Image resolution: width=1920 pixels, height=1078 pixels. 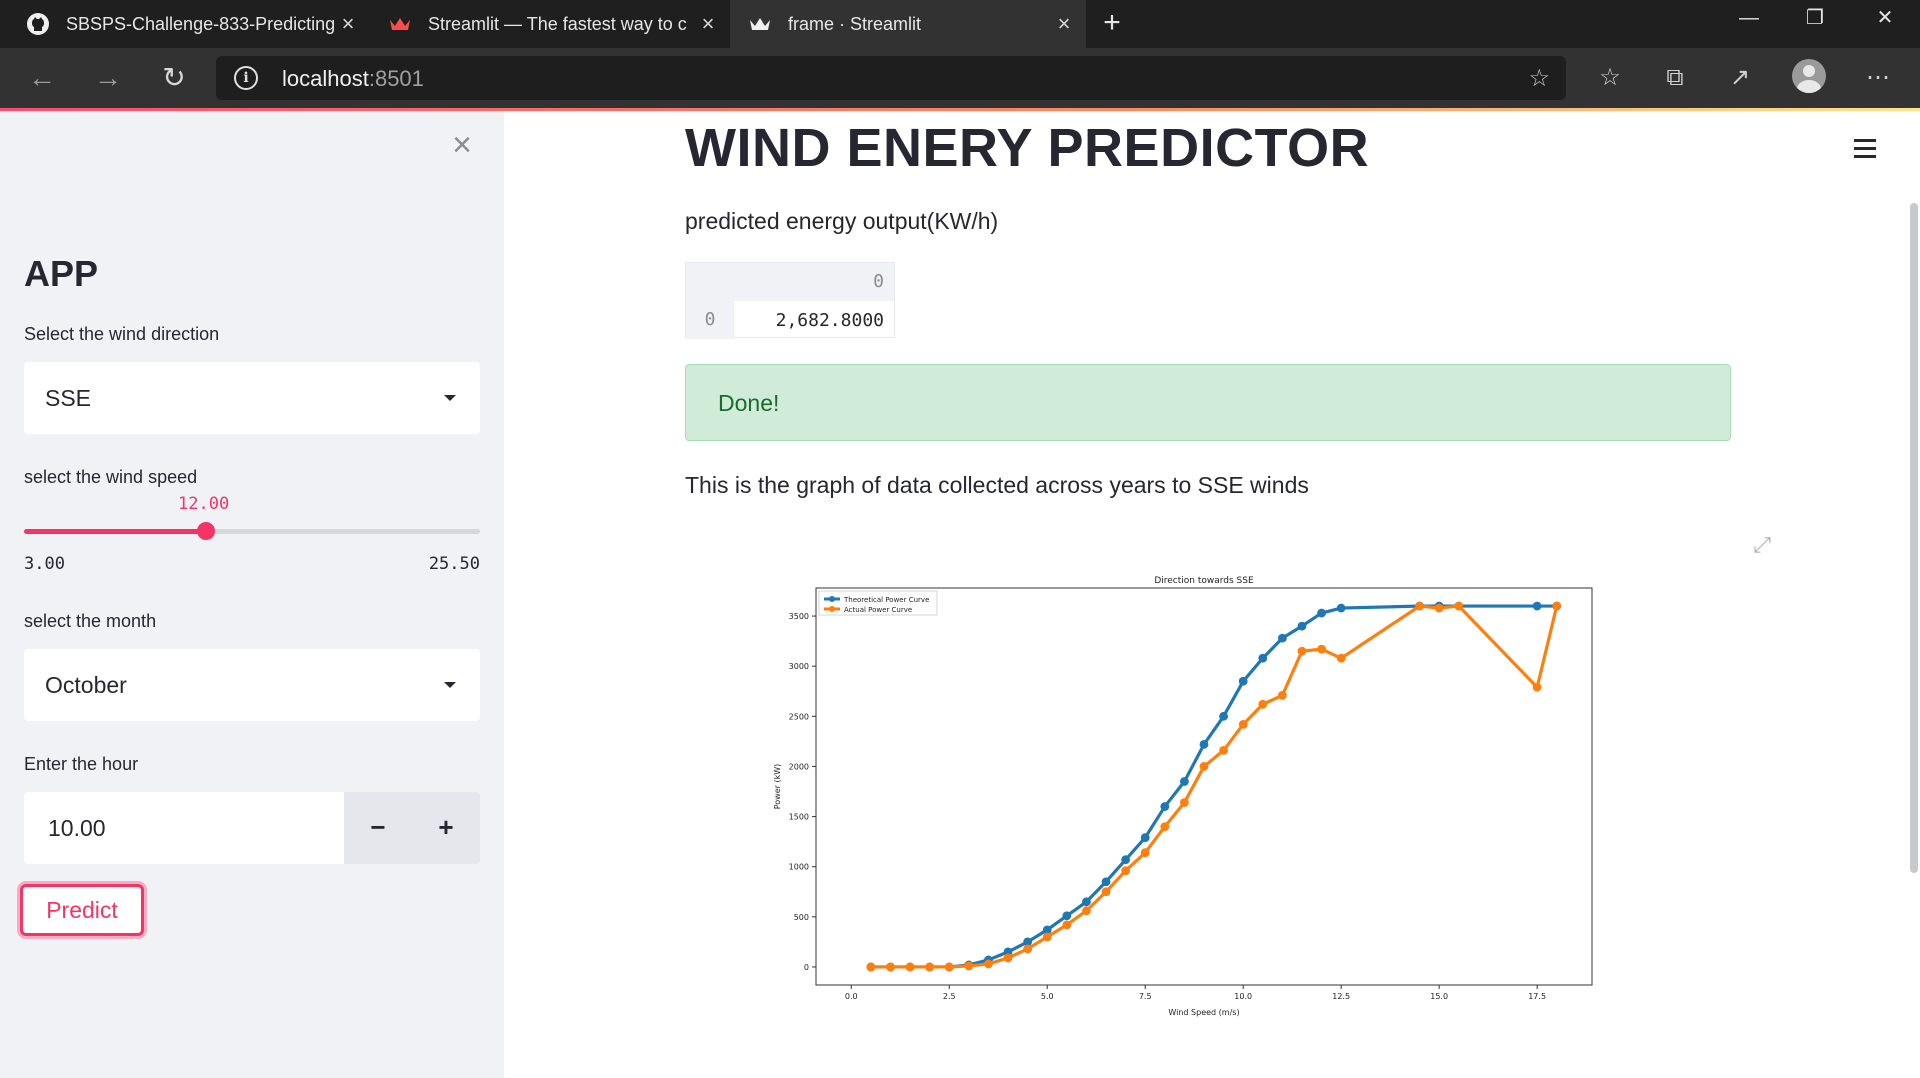 I want to click on share-icon: ↗, so click(x=1740, y=77).